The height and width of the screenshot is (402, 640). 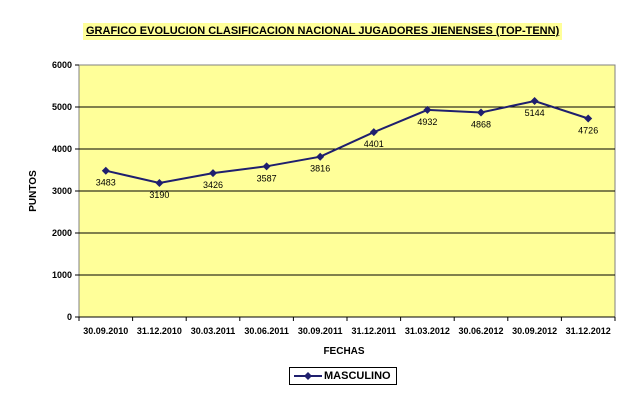 What do you see at coordinates (374, 144) in the screenshot?
I see `data-label: 4401` at bounding box center [374, 144].